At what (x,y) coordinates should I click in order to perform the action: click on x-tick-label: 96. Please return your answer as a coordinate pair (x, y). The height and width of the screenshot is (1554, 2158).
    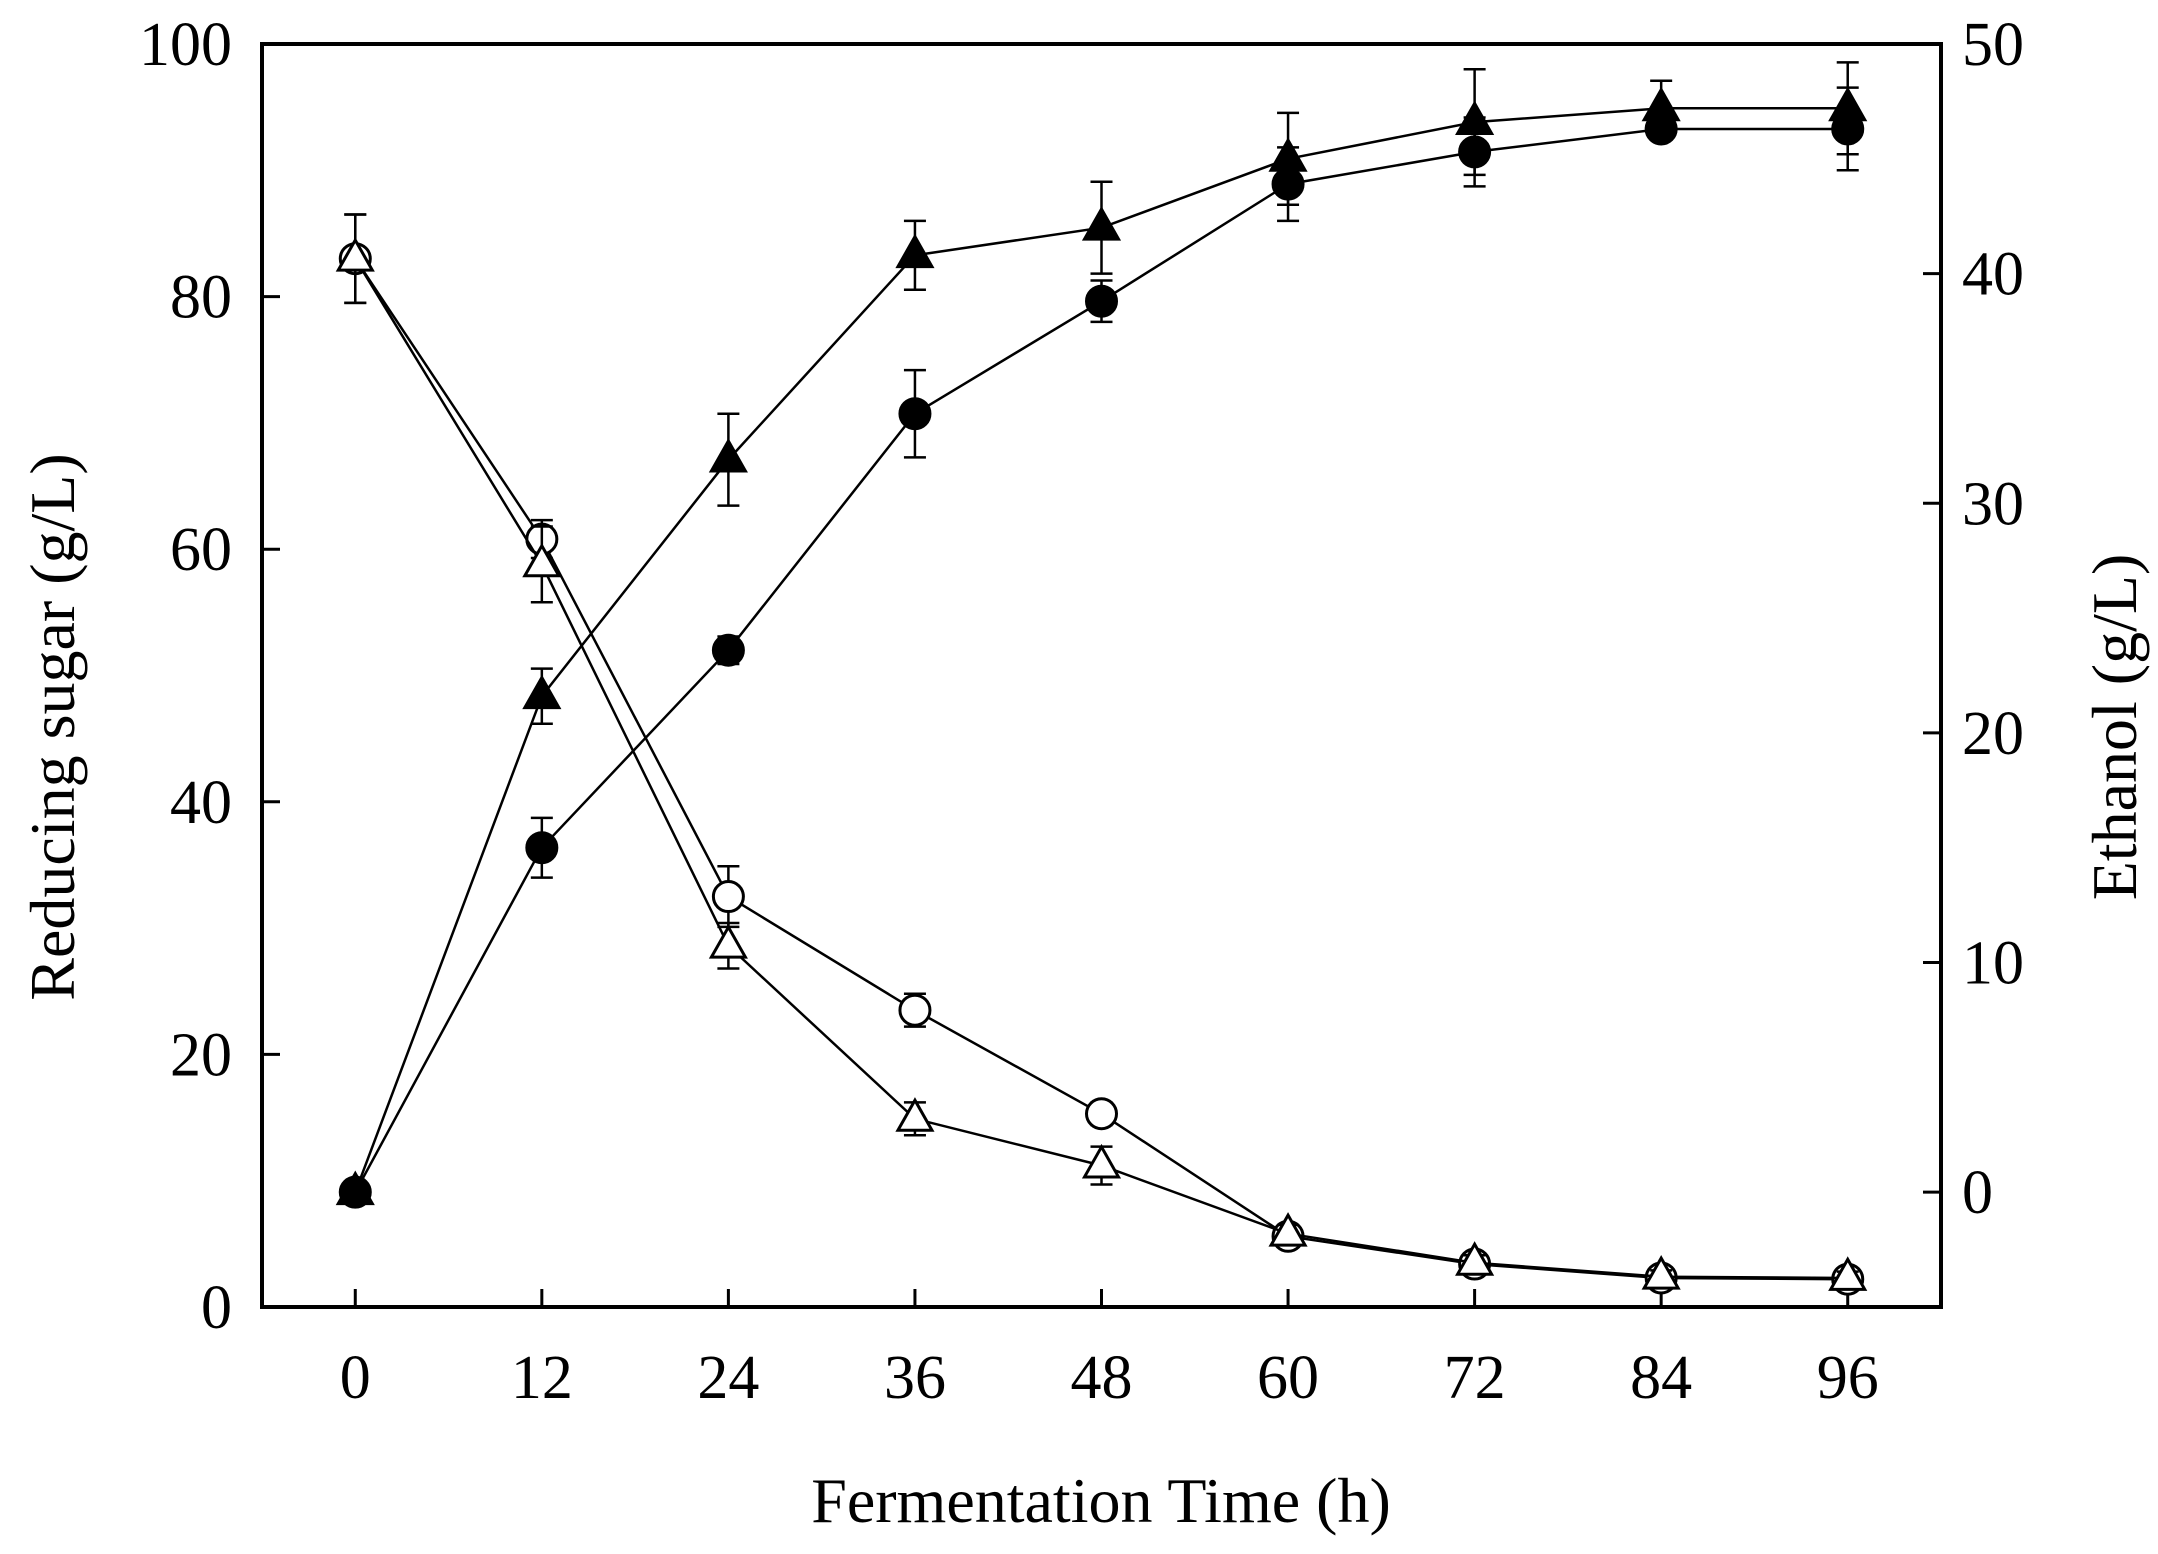
    Looking at the image, I should click on (1848, 1378).